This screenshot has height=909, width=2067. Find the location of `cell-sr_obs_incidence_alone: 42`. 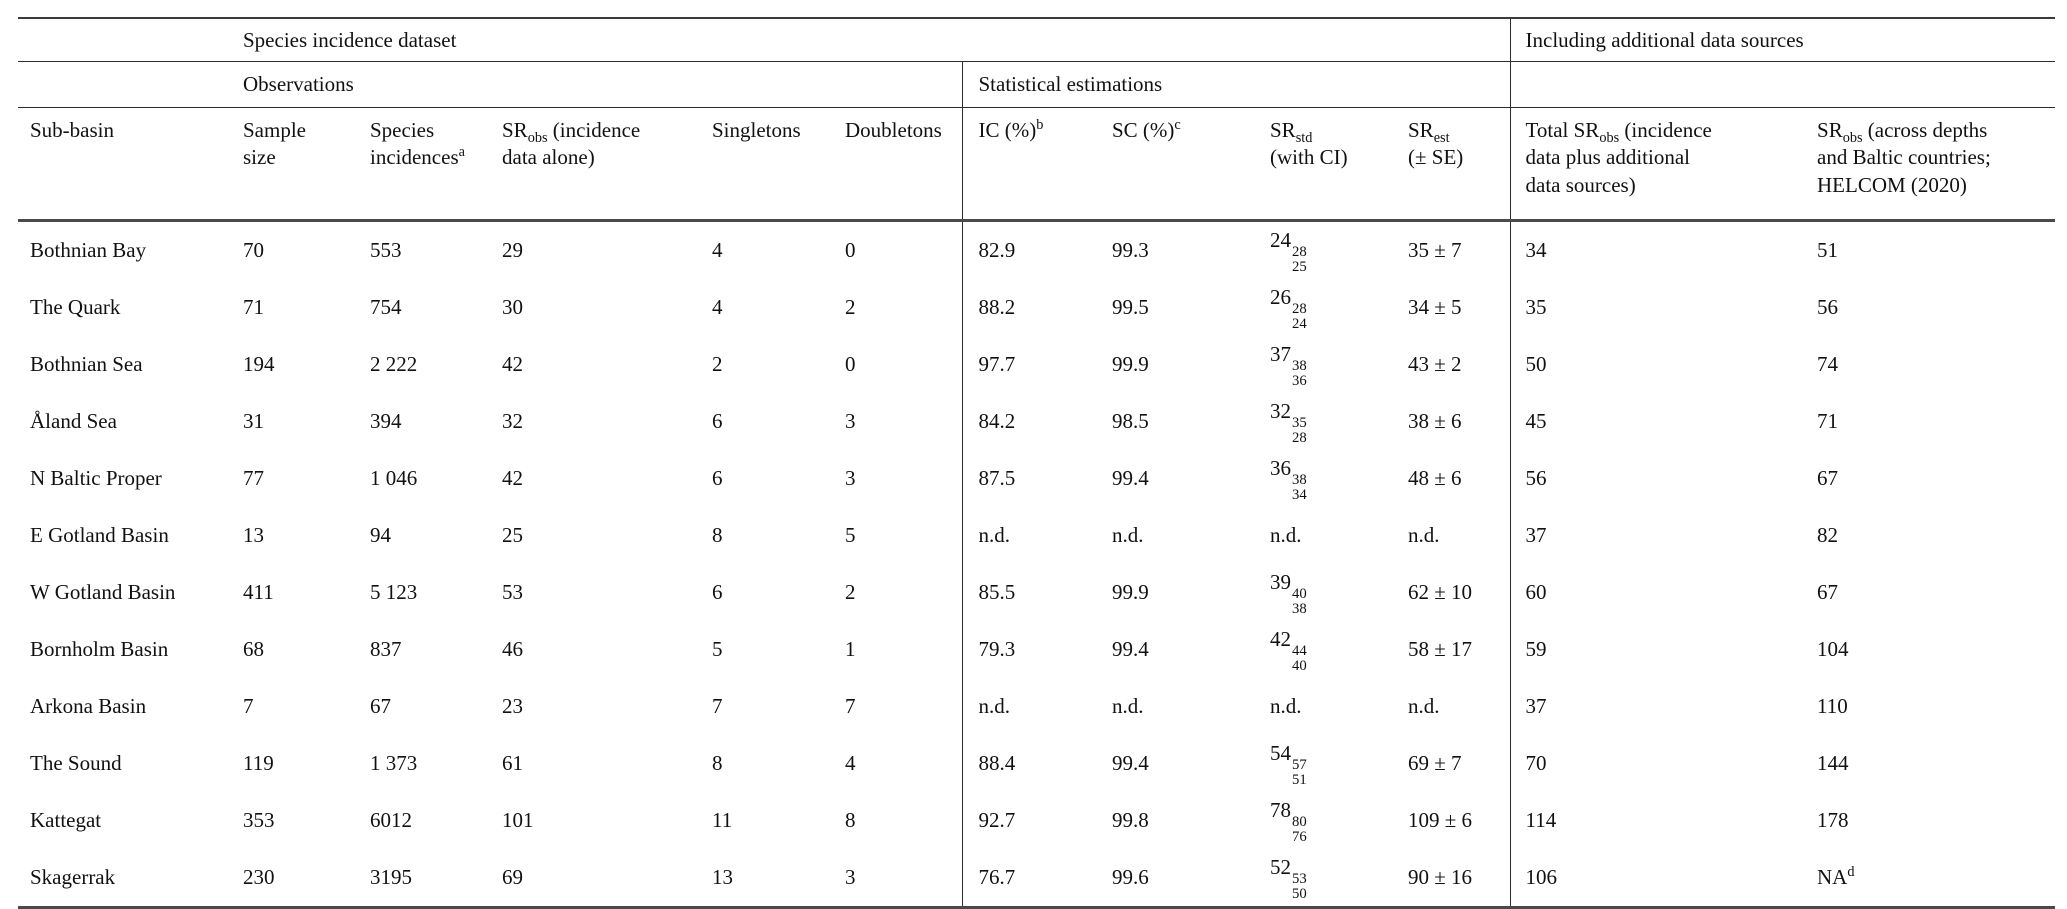

cell-sr_obs_incidence_alone: 42 is located at coordinates (512, 364).